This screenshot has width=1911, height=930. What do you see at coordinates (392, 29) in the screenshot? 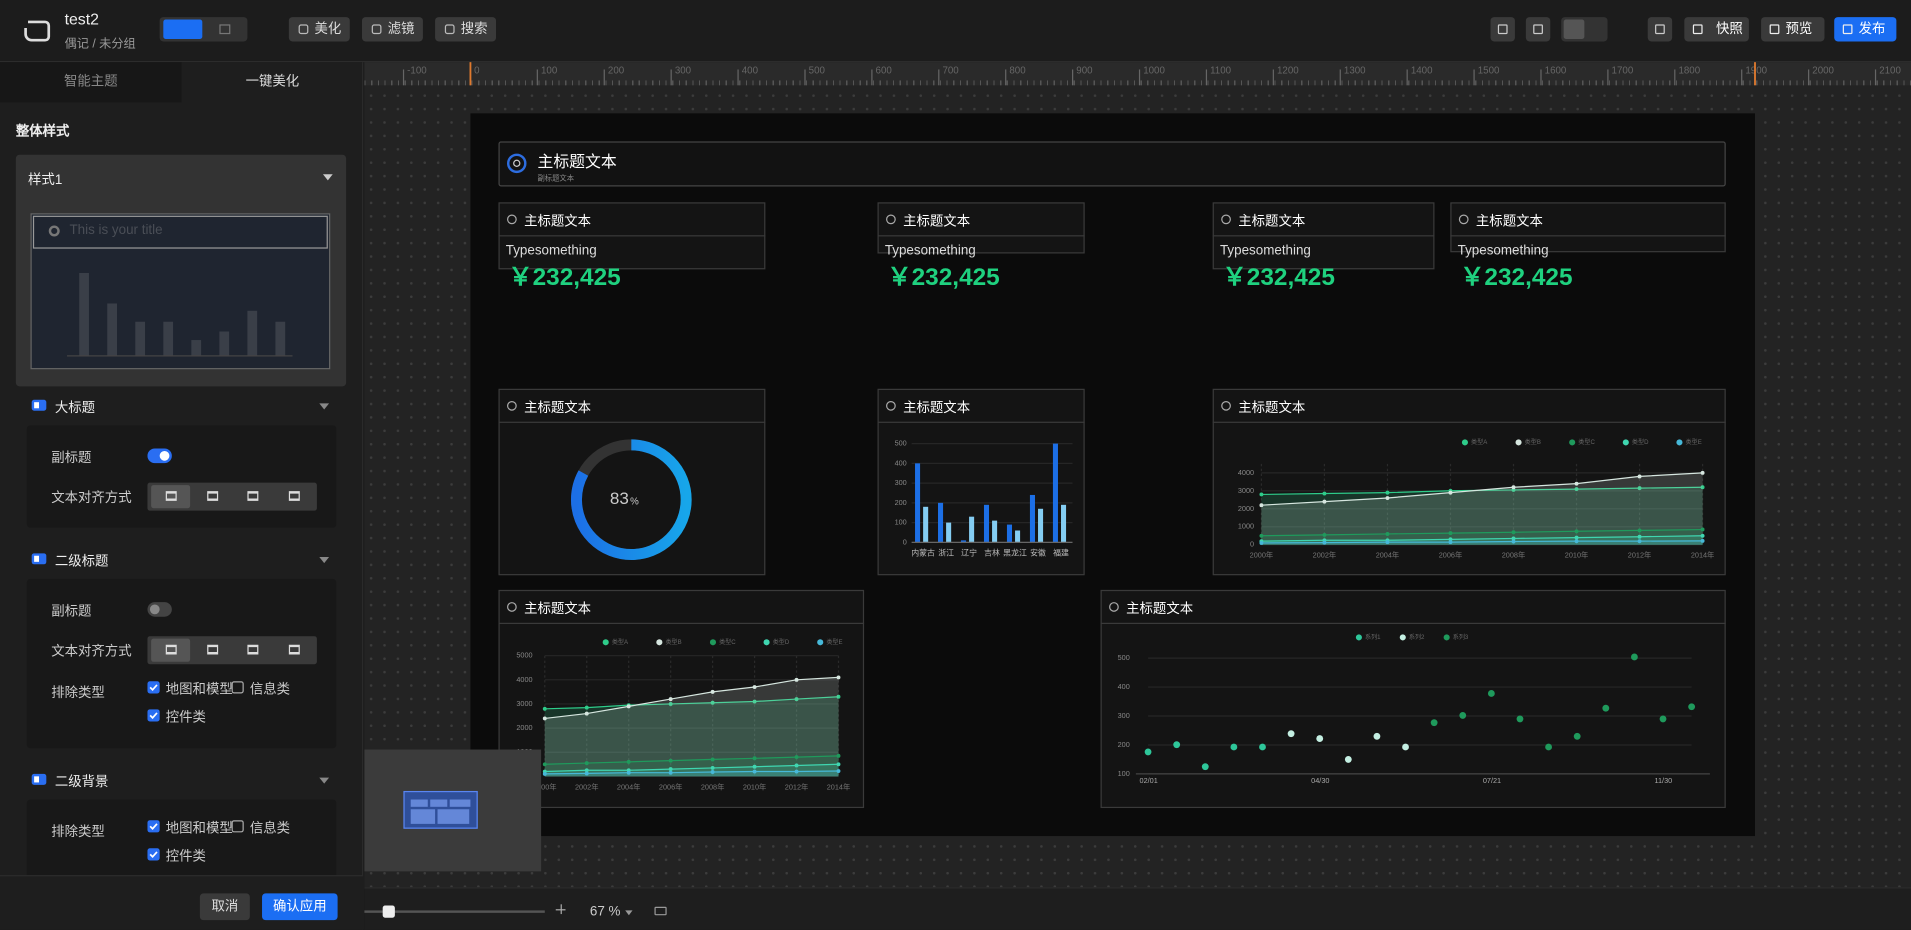
I see `tool-button: 滤镜` at bounding box center [392, 29].